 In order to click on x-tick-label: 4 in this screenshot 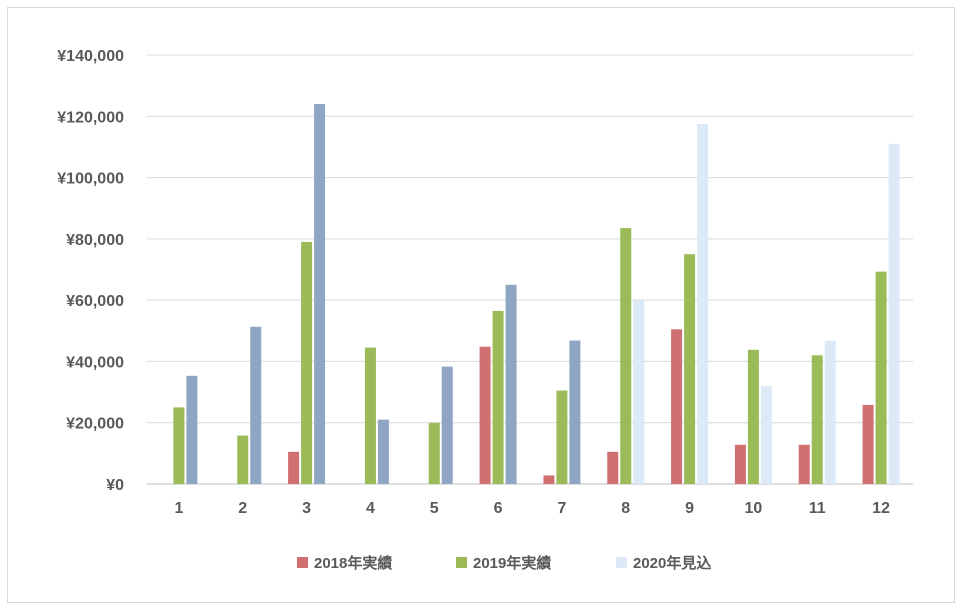, I will do `click(370, 508)`.